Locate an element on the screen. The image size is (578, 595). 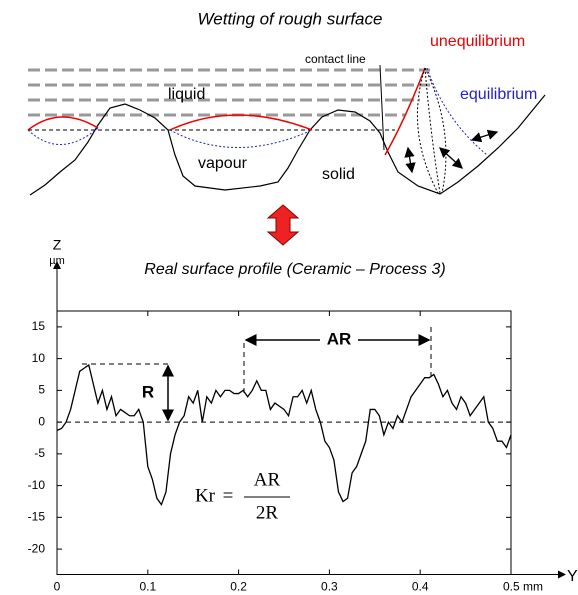
label: equilibrium is located at coordinates (498, 94).